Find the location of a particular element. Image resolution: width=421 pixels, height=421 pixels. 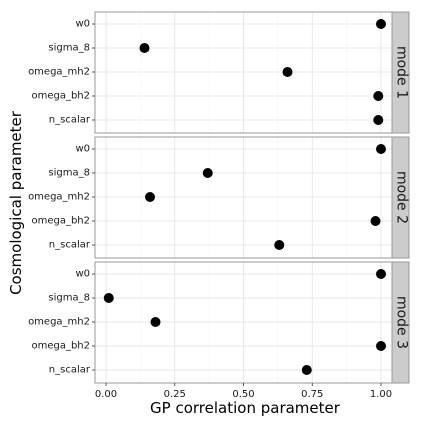

x-tick-label: 0.25 is located at coordinates (175, 394).